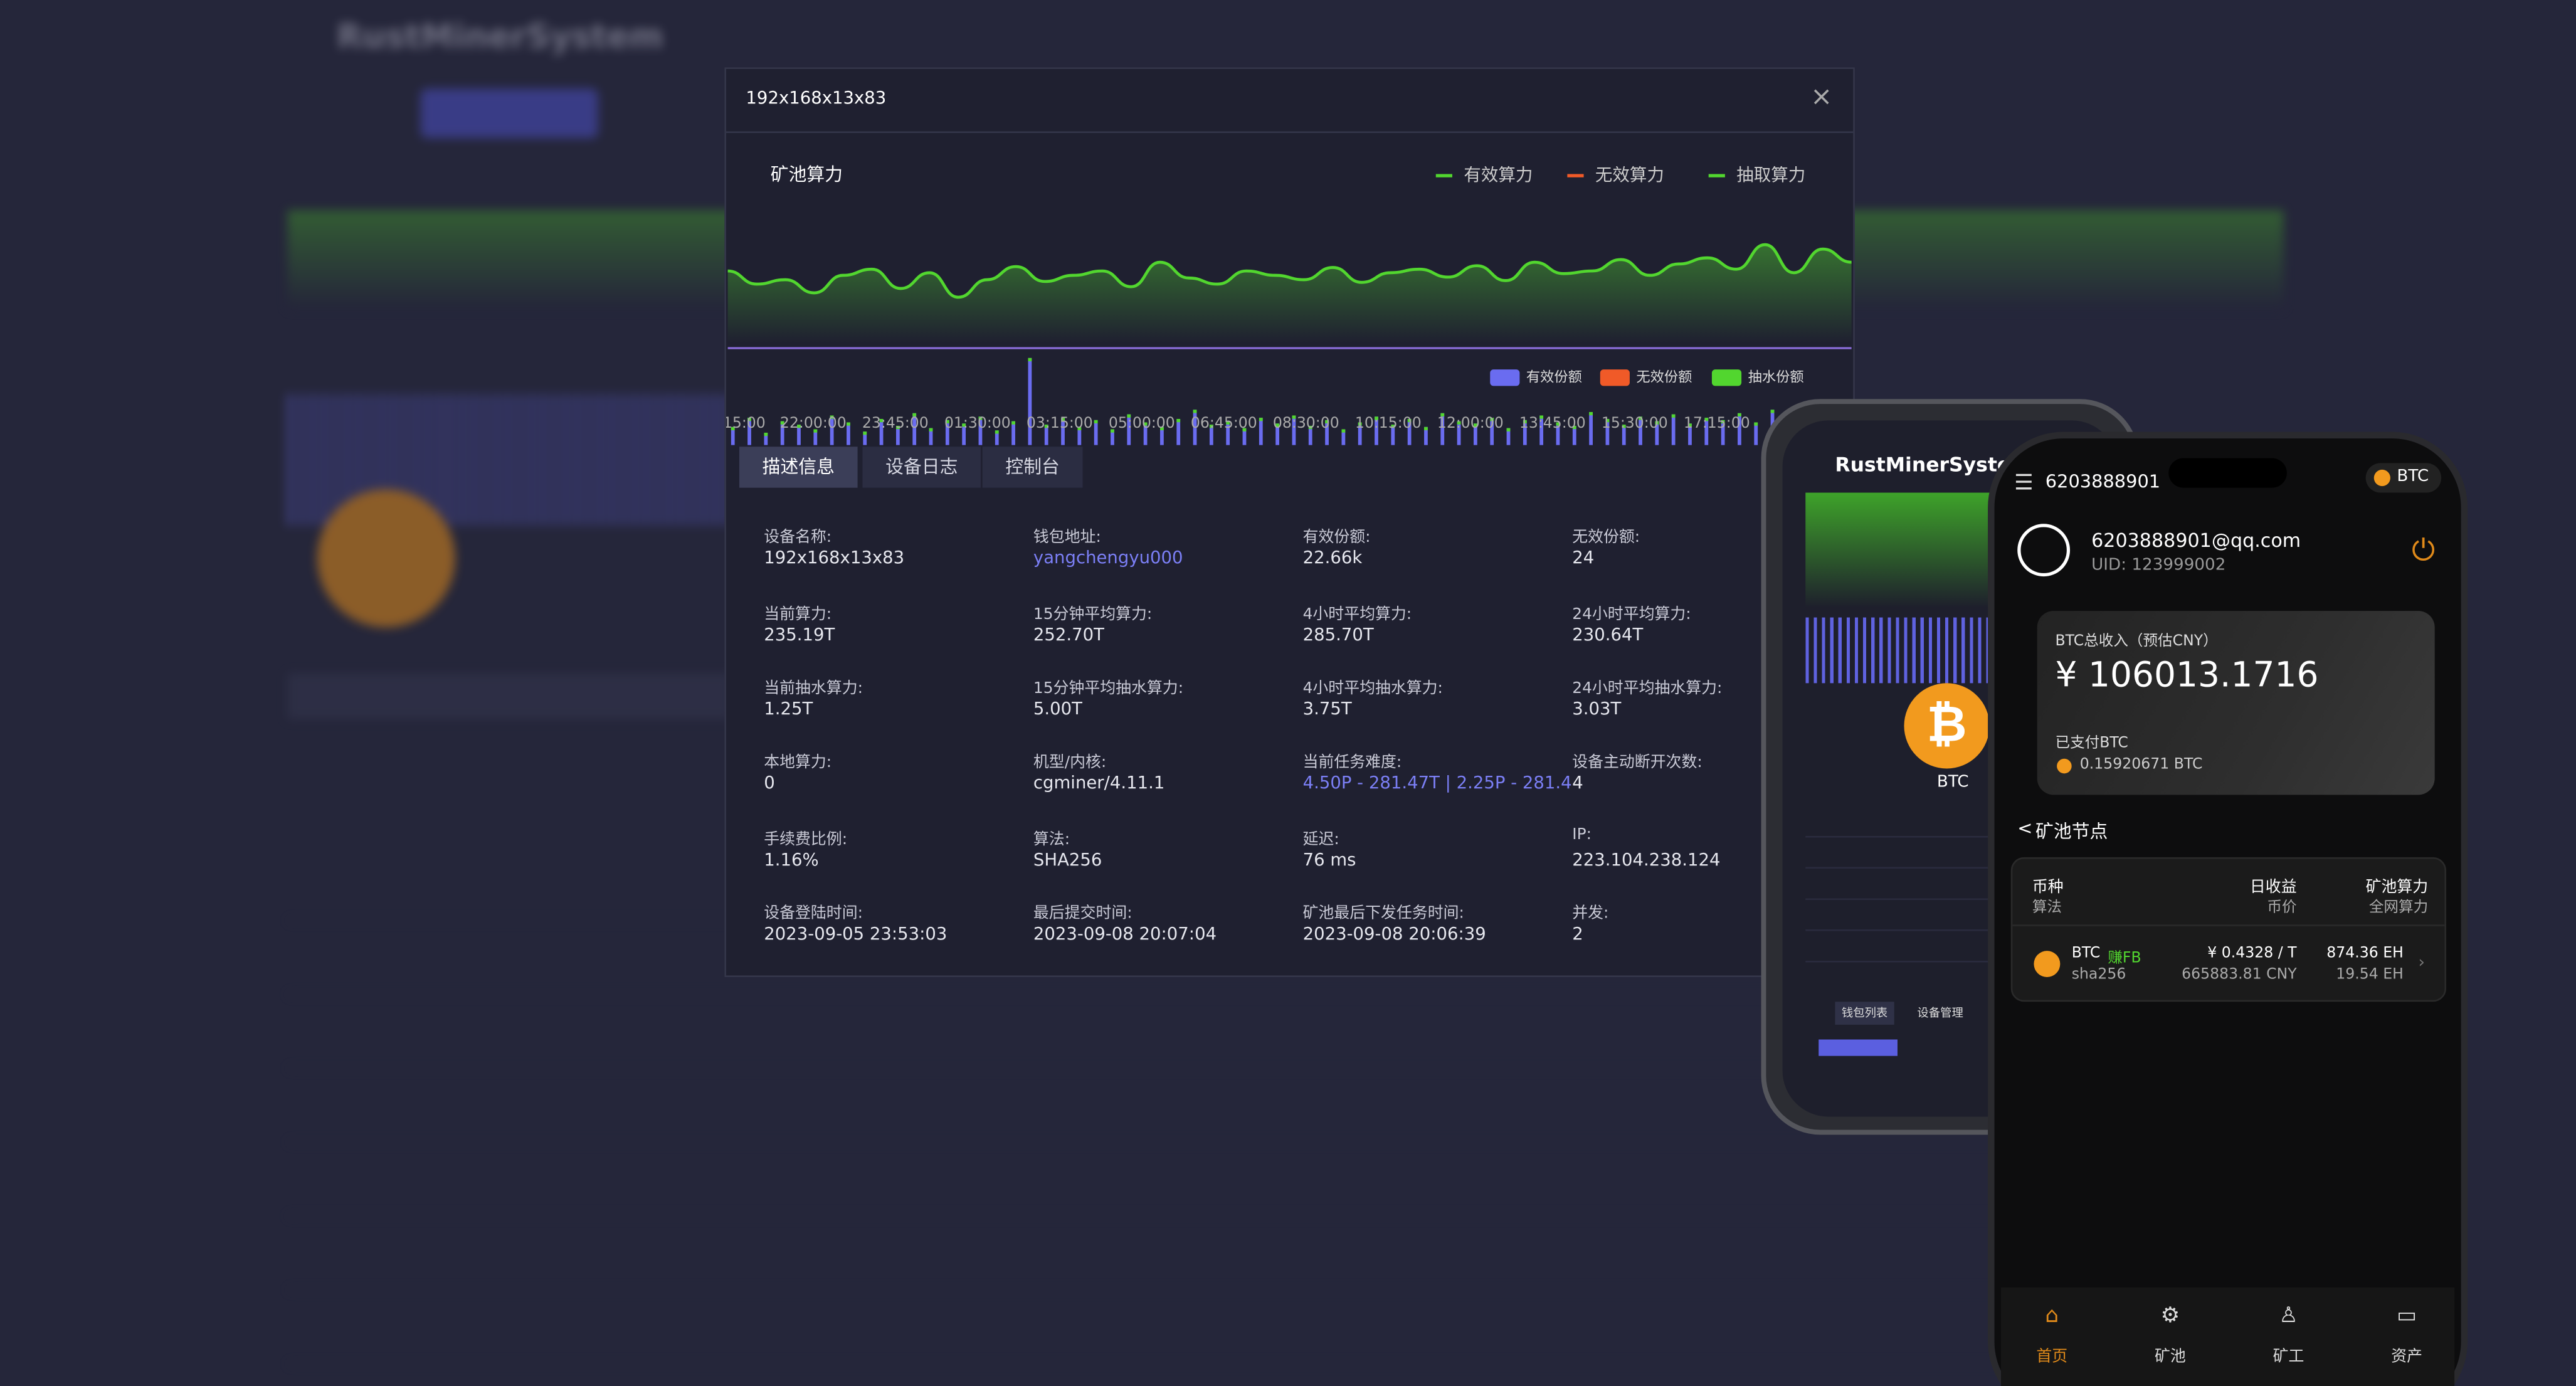 This screenshot has width=2576, height=1386. I want to click on modal-title: 192x168x13x83, so click(816, 98).